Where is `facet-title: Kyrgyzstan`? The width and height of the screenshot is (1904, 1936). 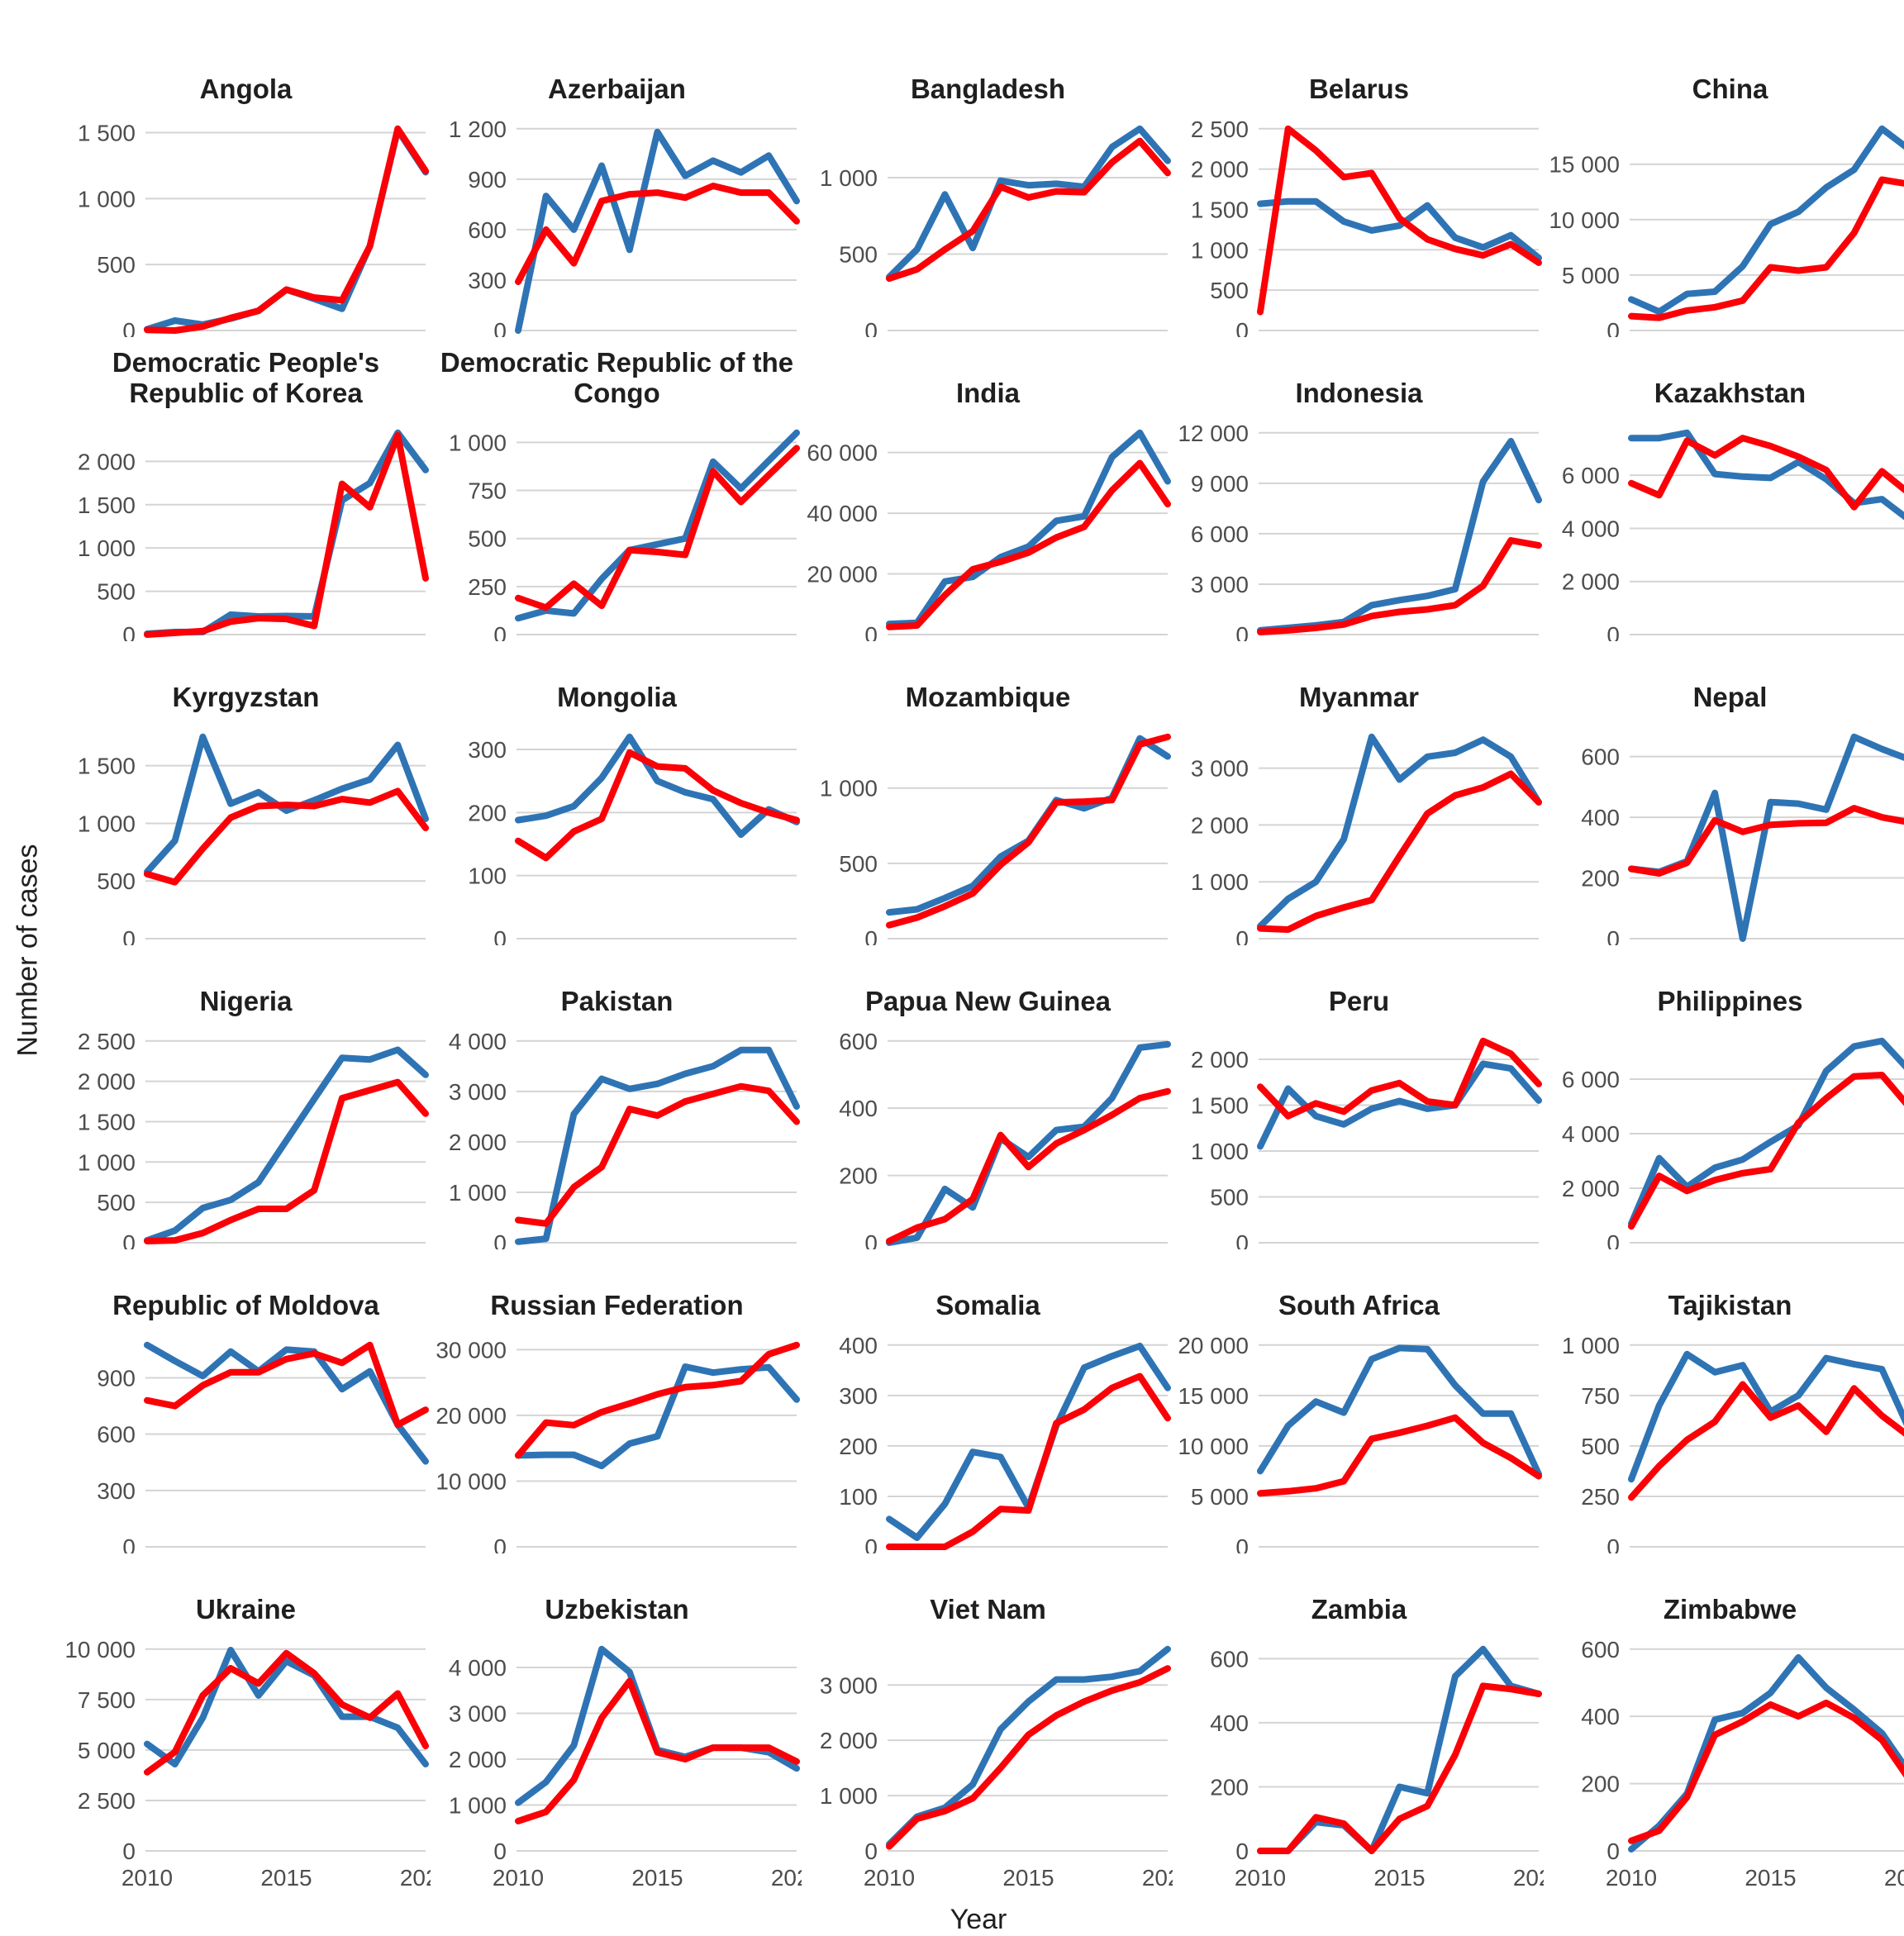
facet-title: Kyrgyzstan is located at coordinates (246, 697).